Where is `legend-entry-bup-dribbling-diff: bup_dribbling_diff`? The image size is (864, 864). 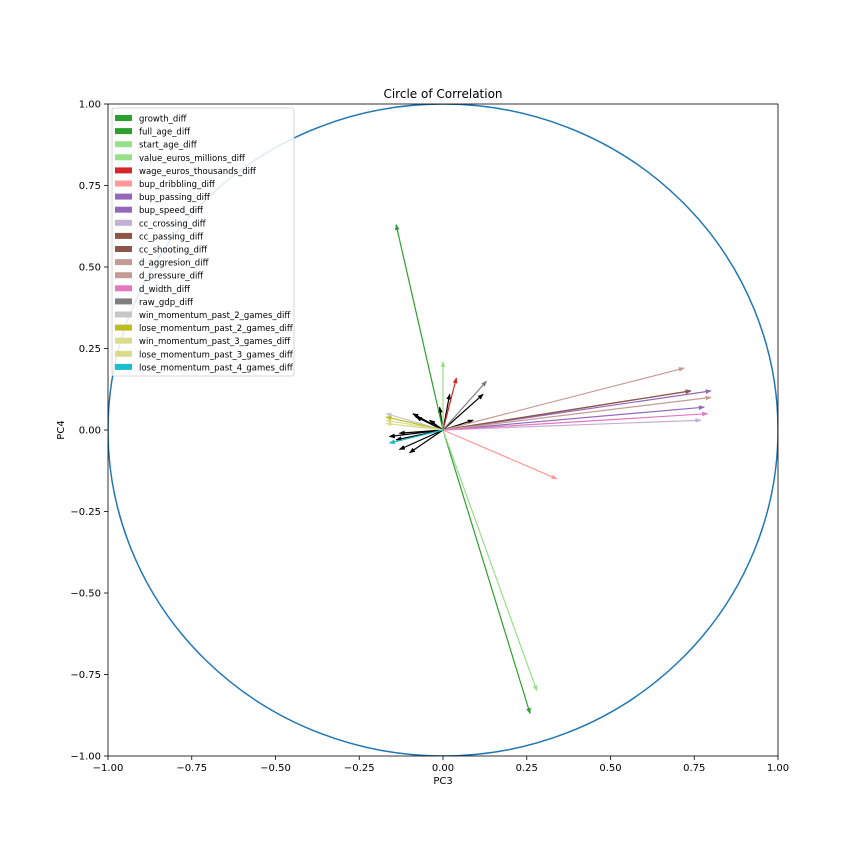 legend-entry-bup-dribbling-diff: bup_dribbling_diff is located at coordinates (177, 185).